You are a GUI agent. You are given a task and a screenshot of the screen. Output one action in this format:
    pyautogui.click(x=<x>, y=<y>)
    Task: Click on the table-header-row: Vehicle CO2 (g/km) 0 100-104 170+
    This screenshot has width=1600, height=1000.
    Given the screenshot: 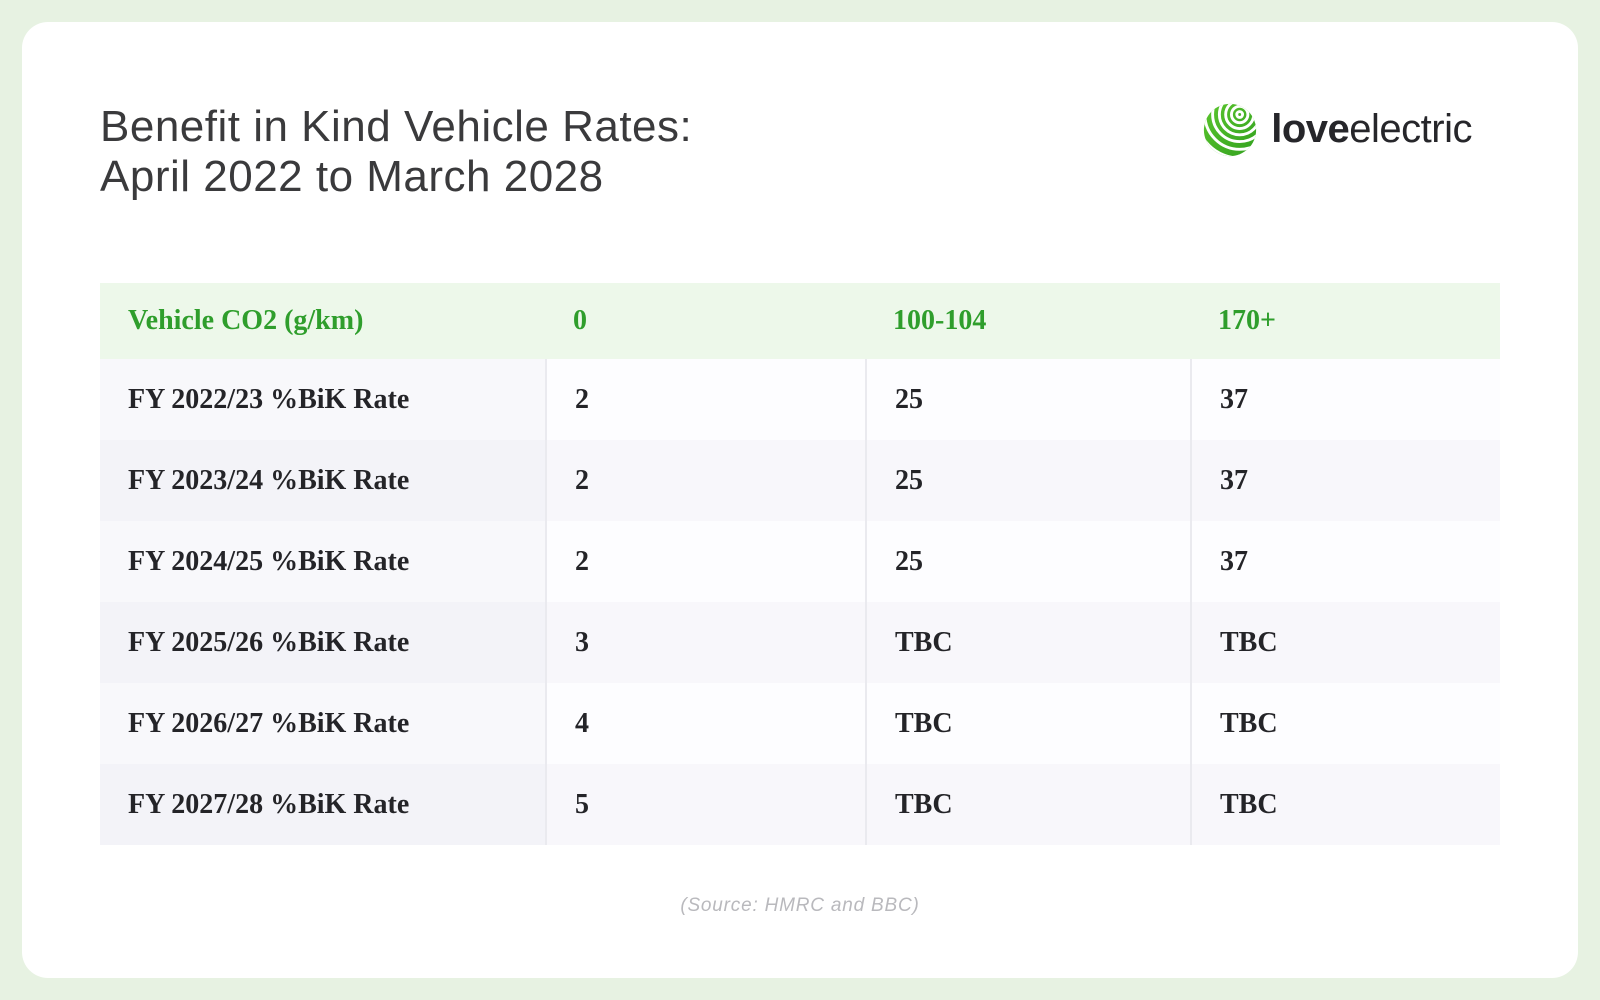 What is the action you would take?
    pyautogui.click(x=800, y=321)
    